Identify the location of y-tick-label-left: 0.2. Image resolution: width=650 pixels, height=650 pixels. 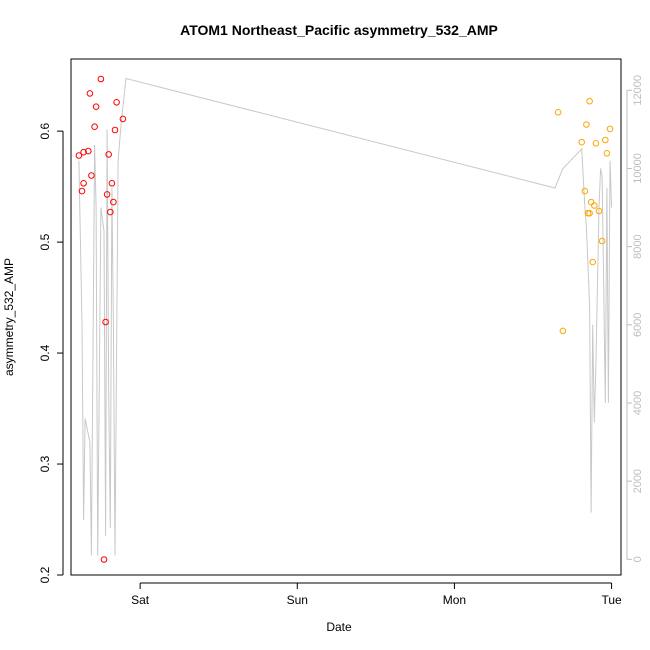
(45, 574).